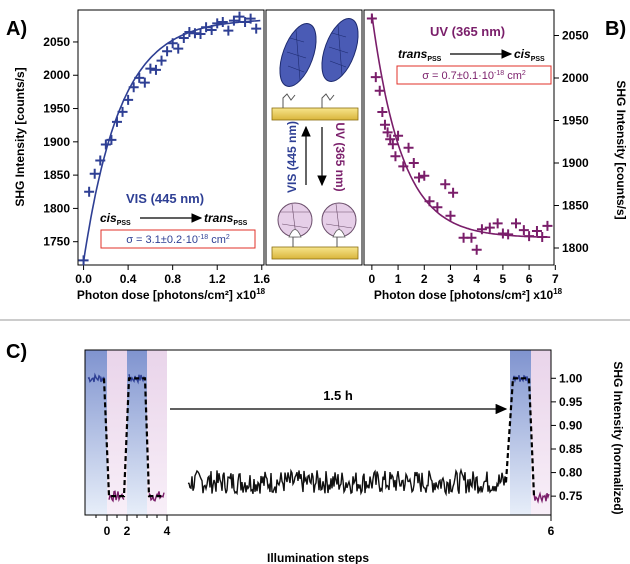 The width and height of the screenshot is (630, 564). I want to click on panel-b-x-axis: 0 1 2 3 4 5 6 7, so click(464, 275).